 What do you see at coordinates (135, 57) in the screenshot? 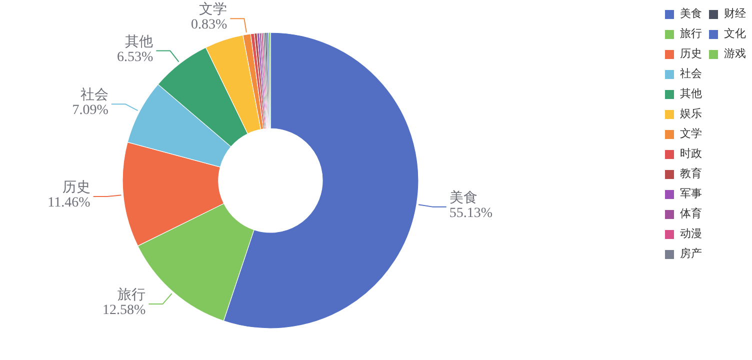
I see `data-label: 6.53%` at bounding box center [135, 57].